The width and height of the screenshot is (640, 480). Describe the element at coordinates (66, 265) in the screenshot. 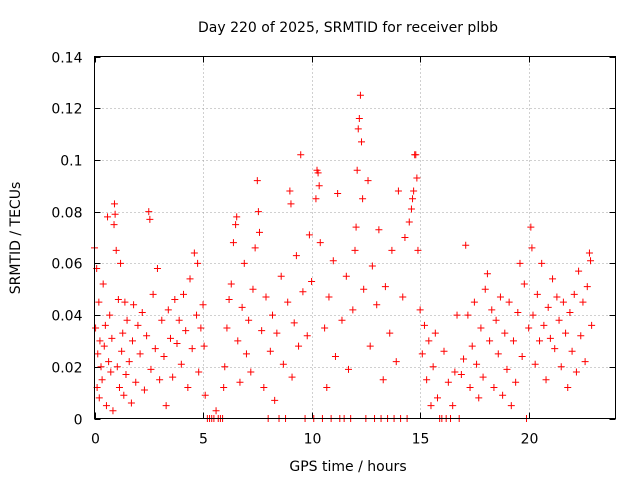

I see `y-tick-label: 0.06` at that location.